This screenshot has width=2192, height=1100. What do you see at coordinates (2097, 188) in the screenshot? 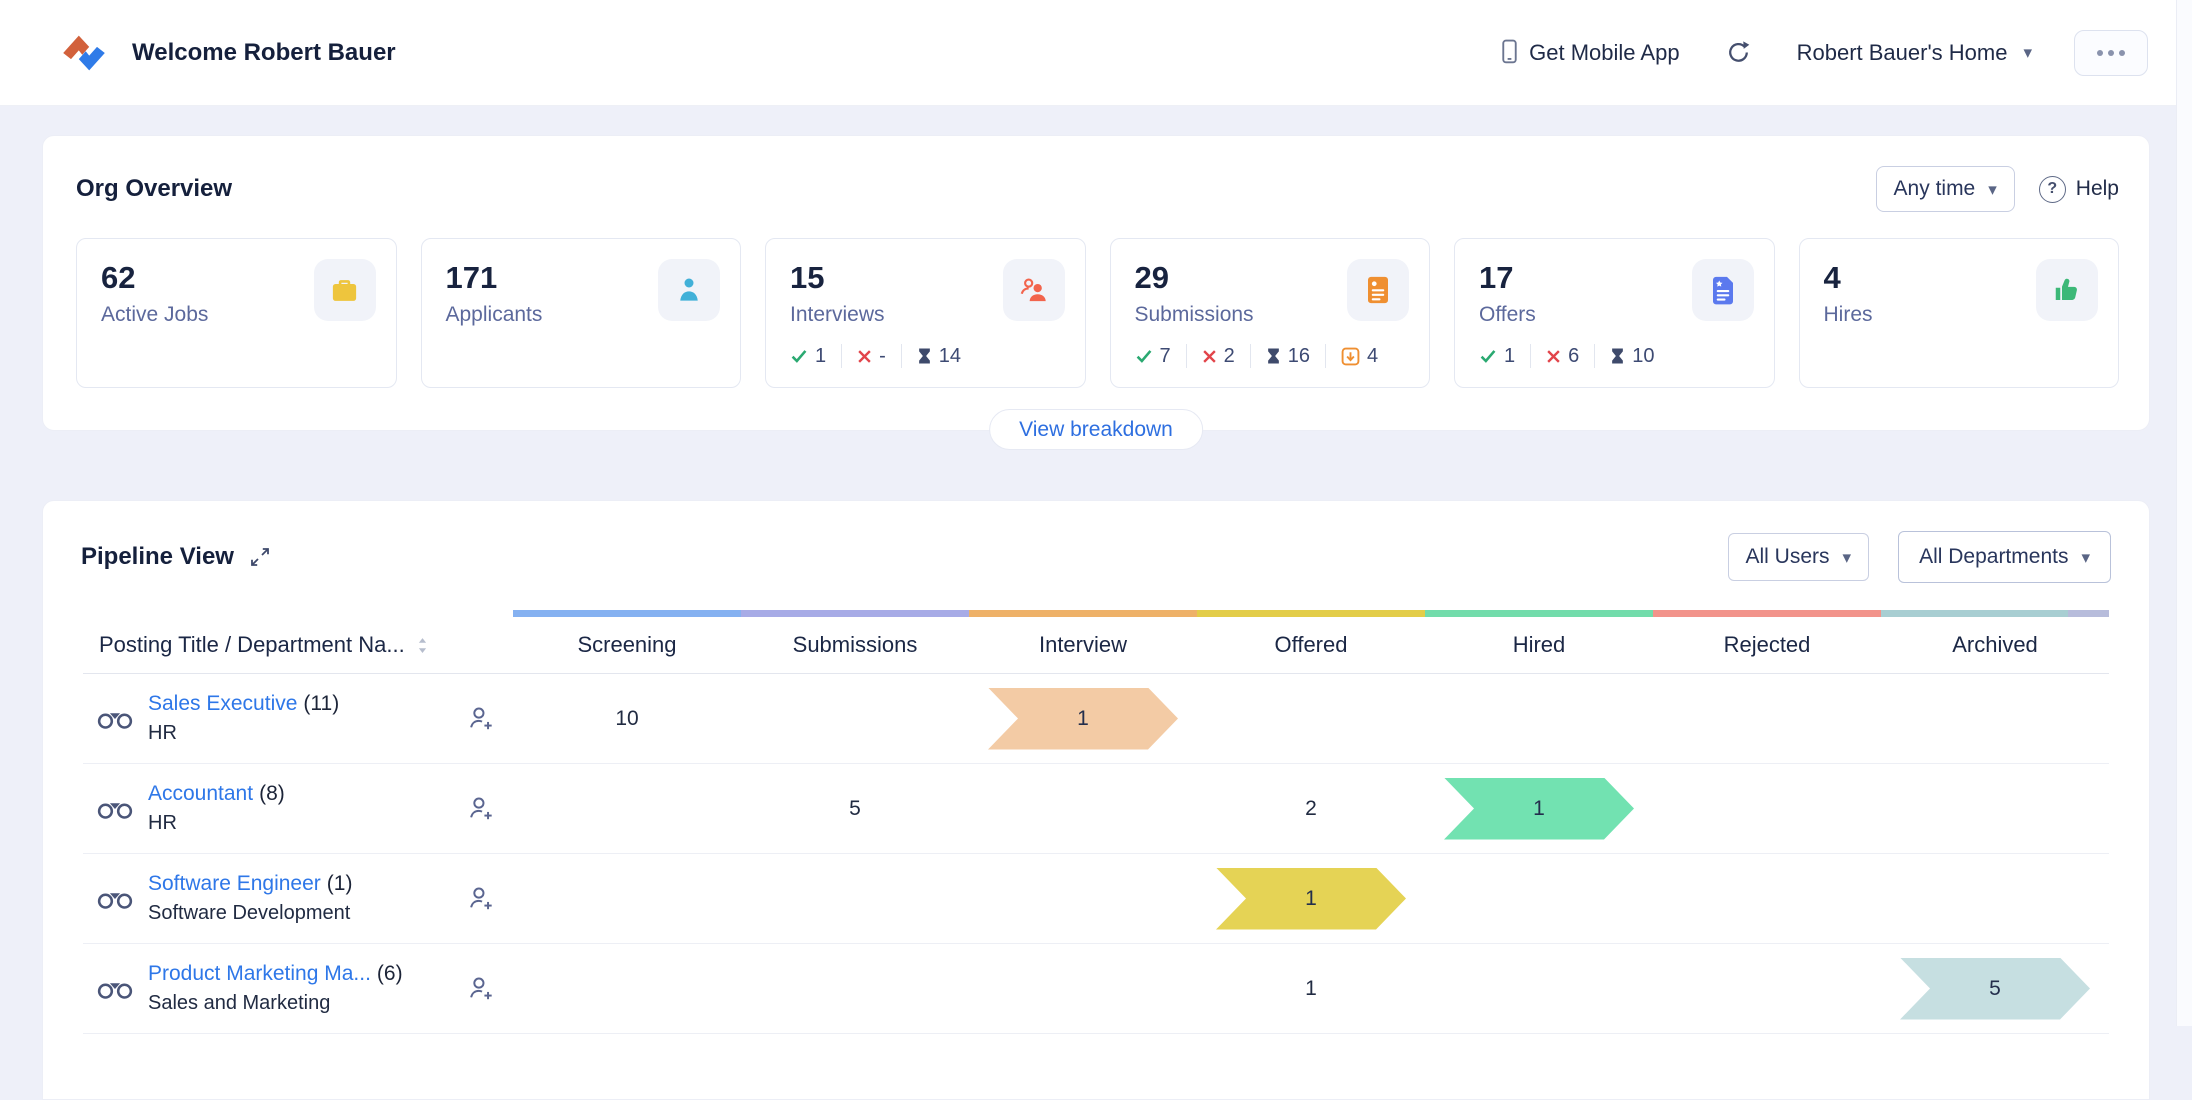
I see `help-label: Help` at bounding box center [2097, 188].